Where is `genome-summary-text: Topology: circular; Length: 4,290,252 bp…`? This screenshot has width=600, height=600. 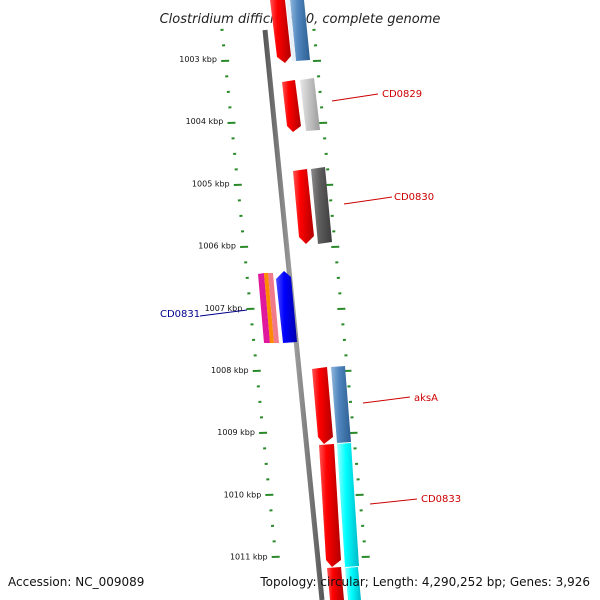 genome-summary-text: Topology: circular; Length: 4,290,252 bp… is located at coordinates (424, 582).